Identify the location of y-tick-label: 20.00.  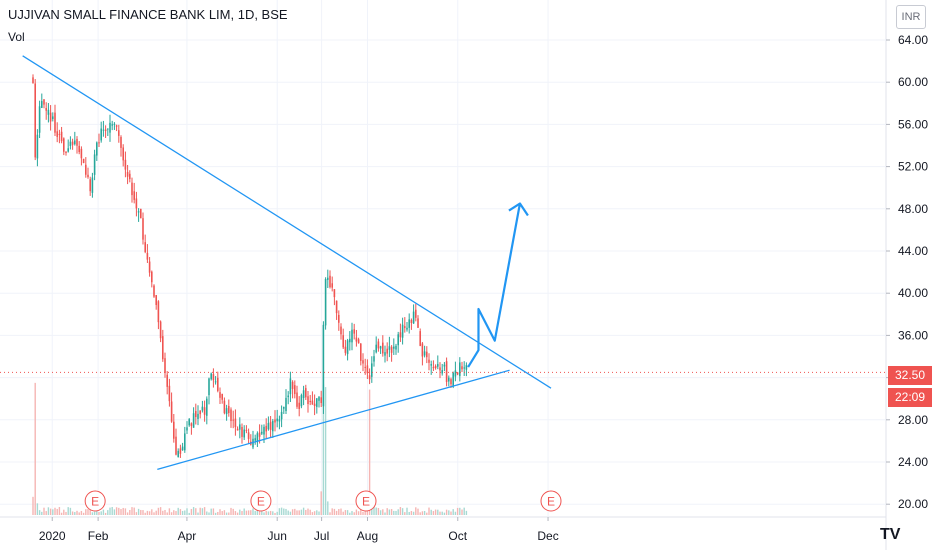
(913, 504).